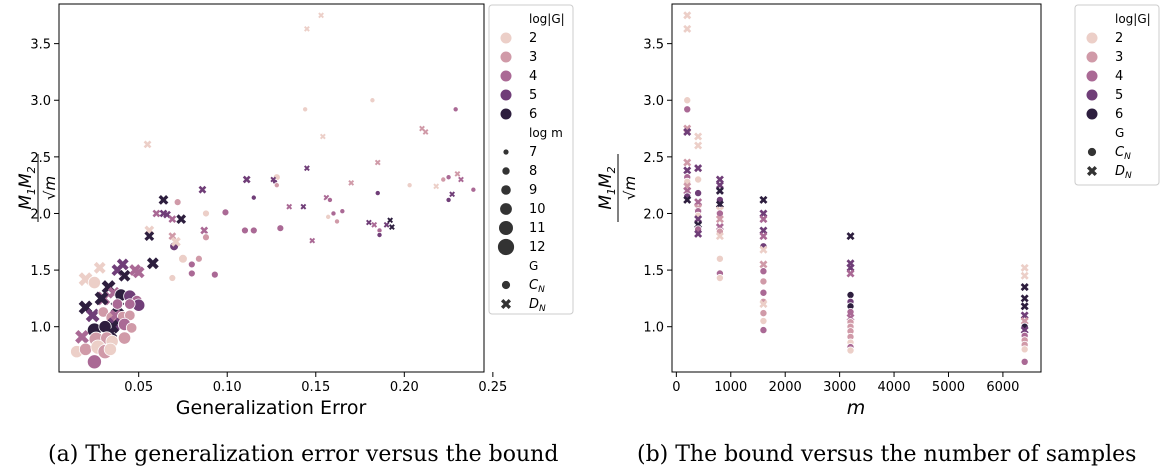  Describe the element at coordinates (653, 271) in the screenshot. I see `y-tick-label: 1.5` at that location.